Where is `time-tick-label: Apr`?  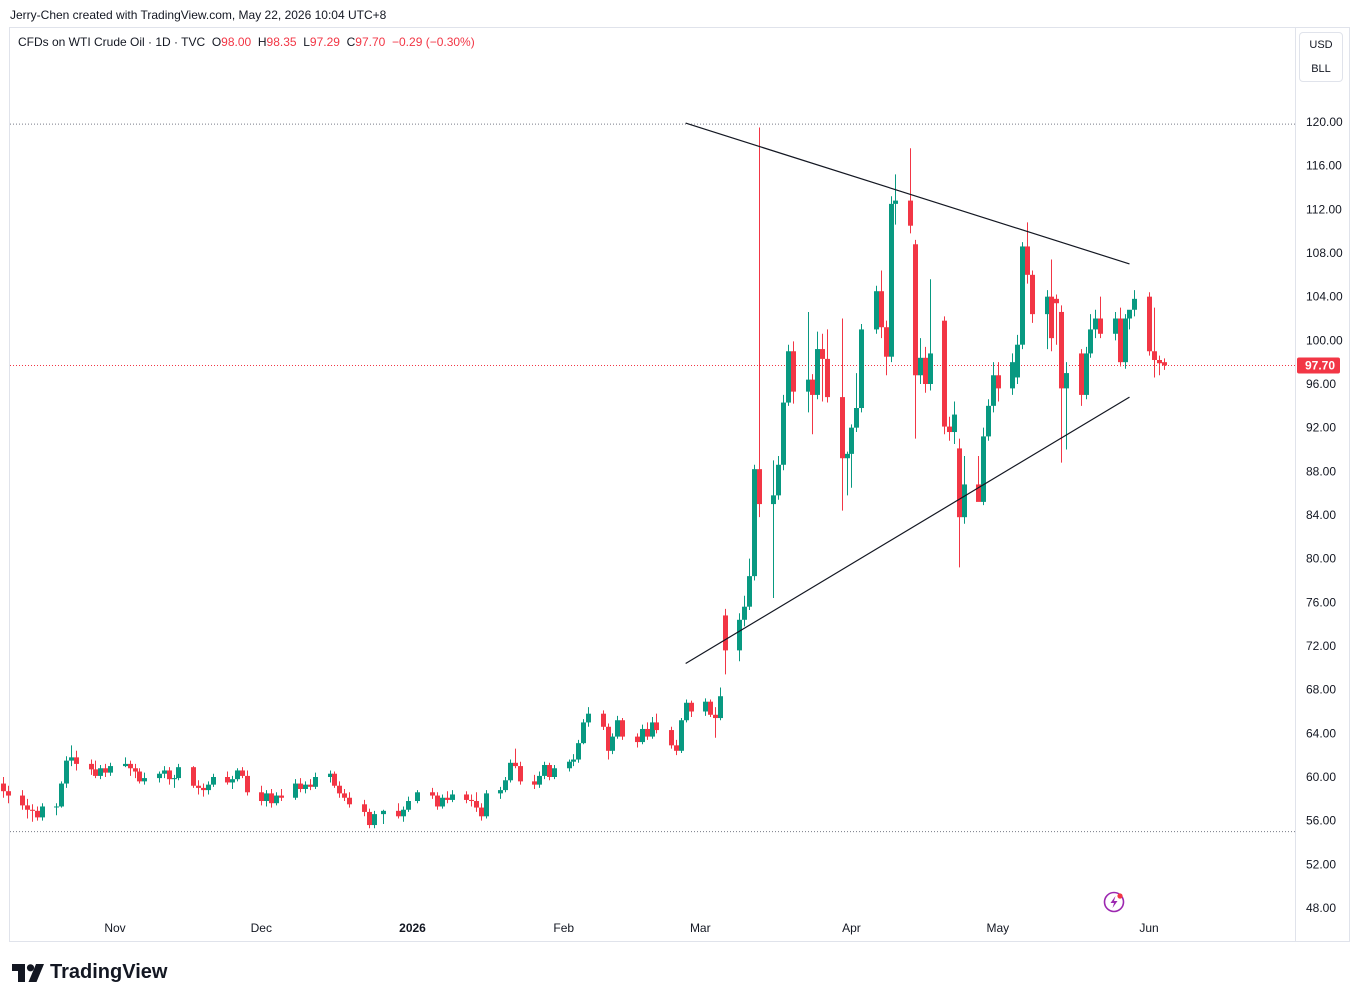
time-tick-label: Apr is located at coordinates (851, 928).